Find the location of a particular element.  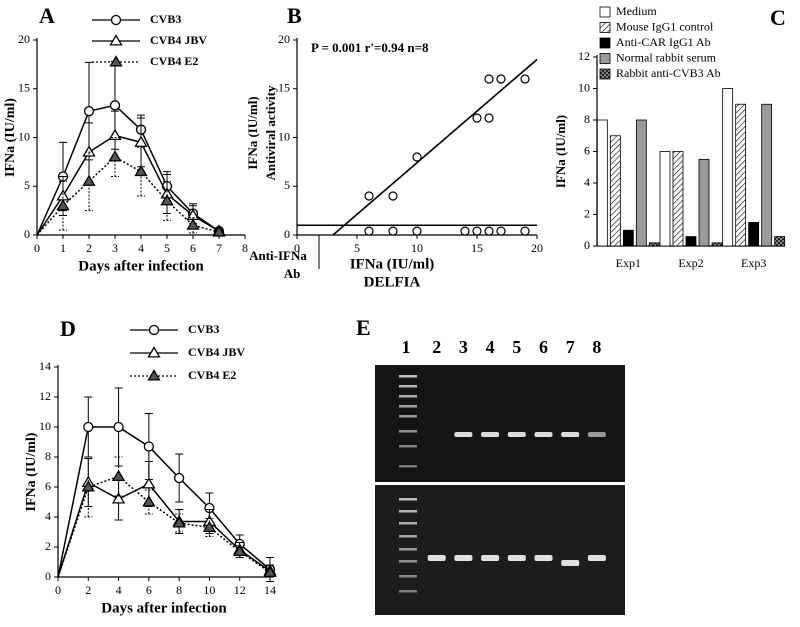

y-axis-label: Antiviral activity is located at coordinates (270, 132).